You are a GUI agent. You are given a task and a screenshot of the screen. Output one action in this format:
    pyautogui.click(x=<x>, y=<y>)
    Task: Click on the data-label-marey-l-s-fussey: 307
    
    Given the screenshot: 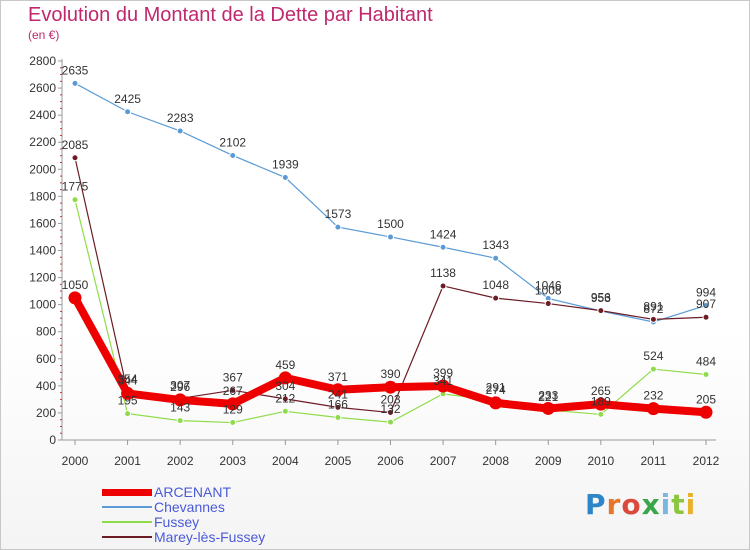 What is the action you would take?
    pyautogui.click(x=180, y=385)
    